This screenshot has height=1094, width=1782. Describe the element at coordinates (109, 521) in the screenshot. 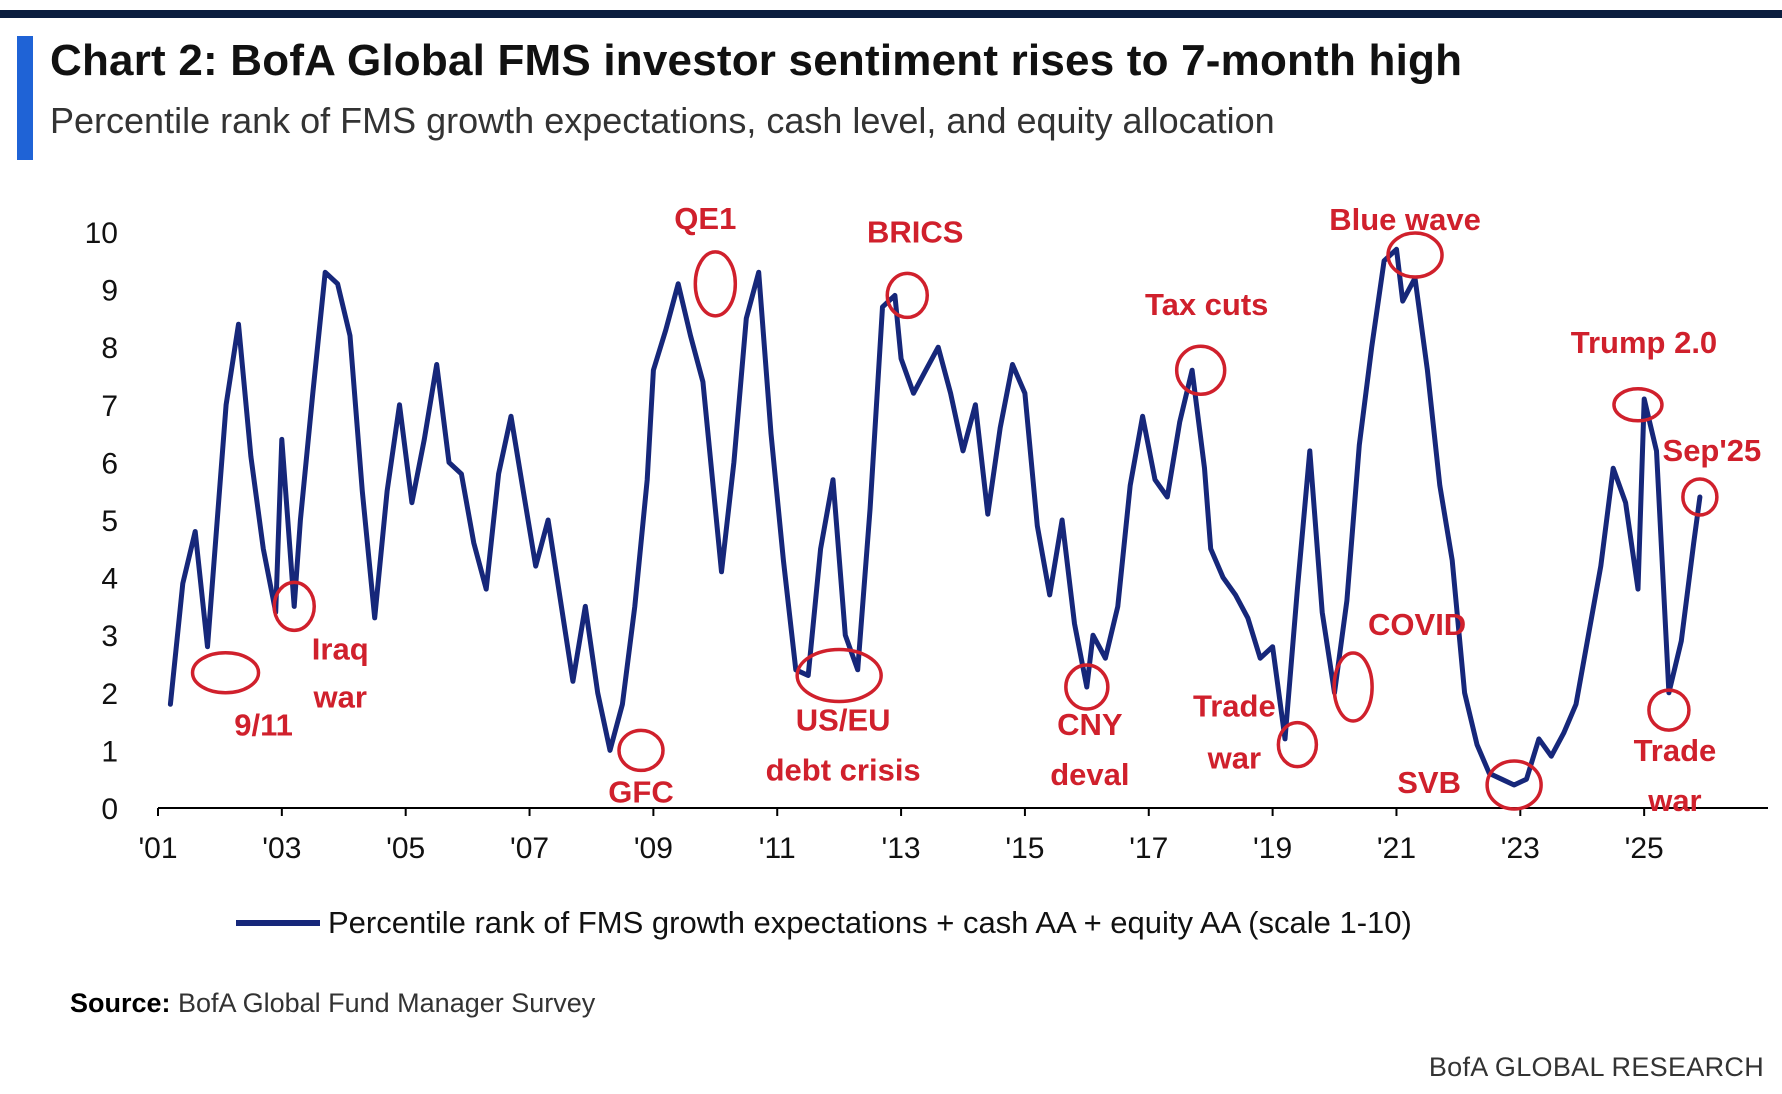

I see `y-tick-label: 5` at that location.